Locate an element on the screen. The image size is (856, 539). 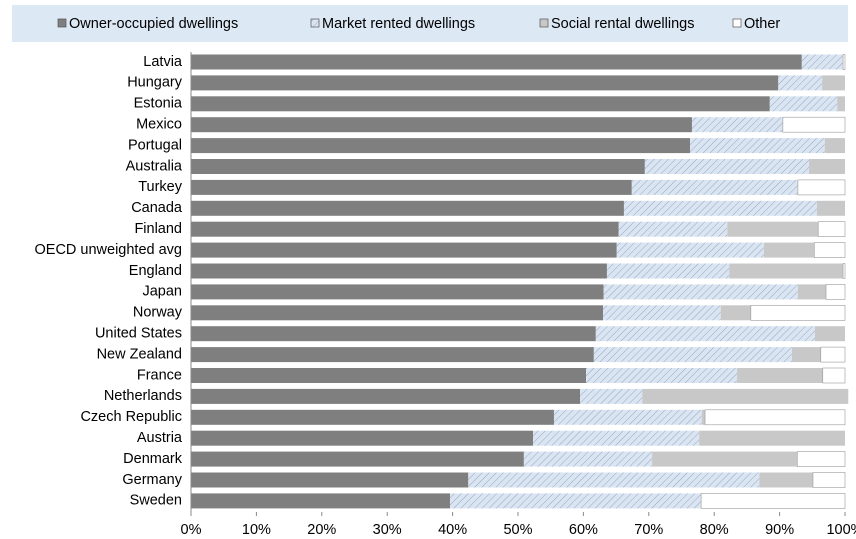
y-tick-label: Austria is located at coordinates (160, 438).